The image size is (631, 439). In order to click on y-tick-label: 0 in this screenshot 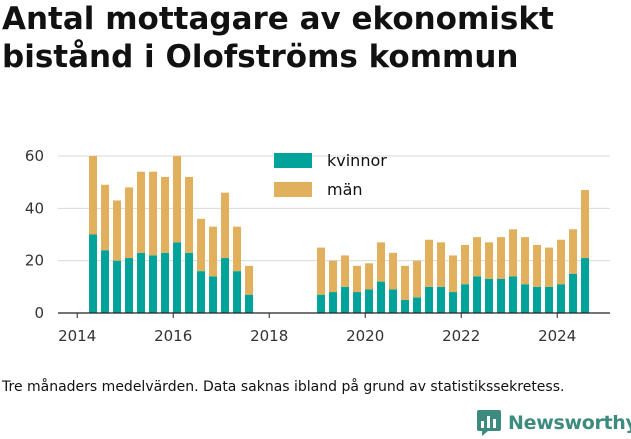, I will do `click(39, 313)`.